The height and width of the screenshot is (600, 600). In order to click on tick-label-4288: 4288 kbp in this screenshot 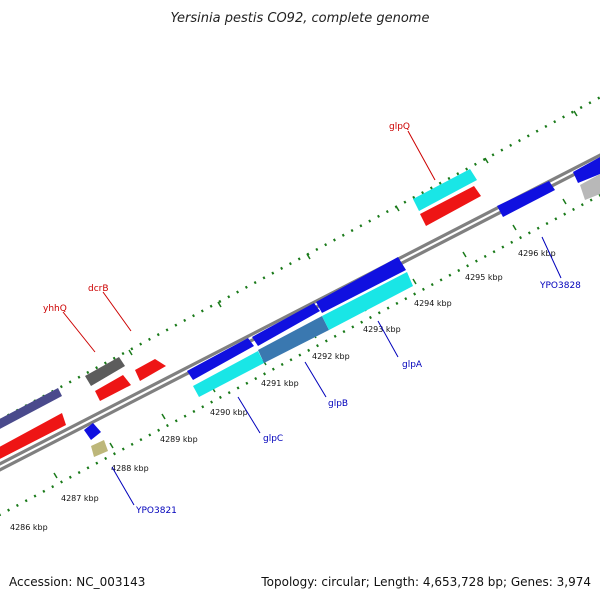, I will do `click(130, 468)`.